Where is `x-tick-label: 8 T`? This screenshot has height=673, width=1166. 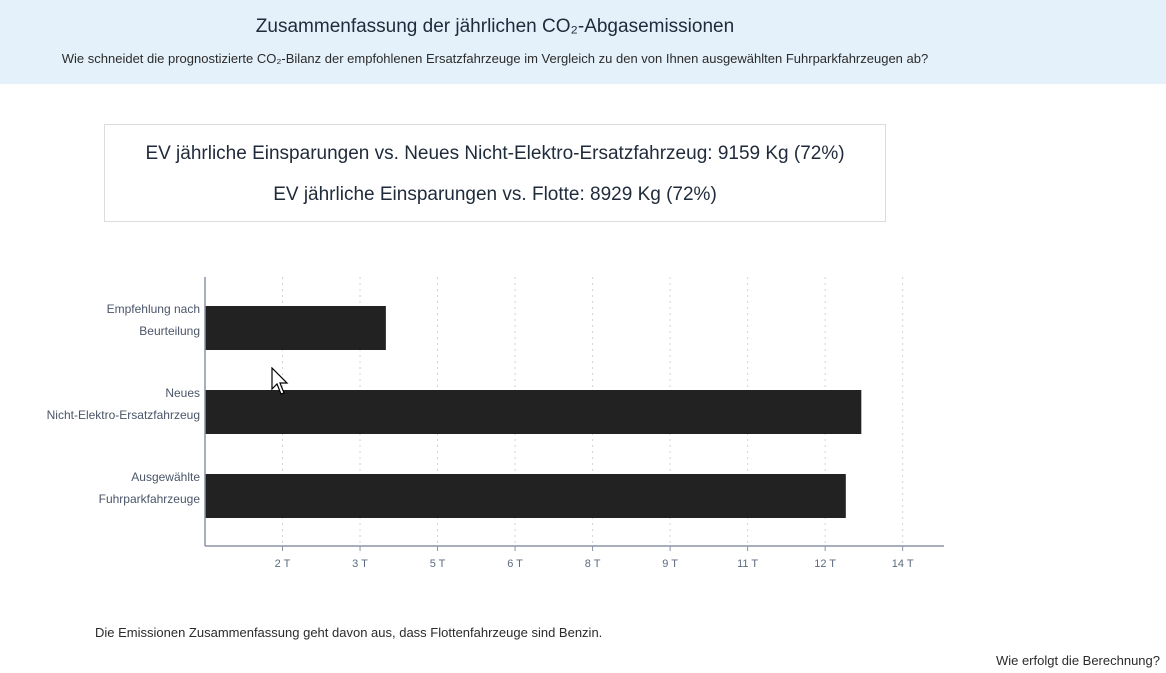 x-tick-label: 8 T is located at coordinates (593, 564).